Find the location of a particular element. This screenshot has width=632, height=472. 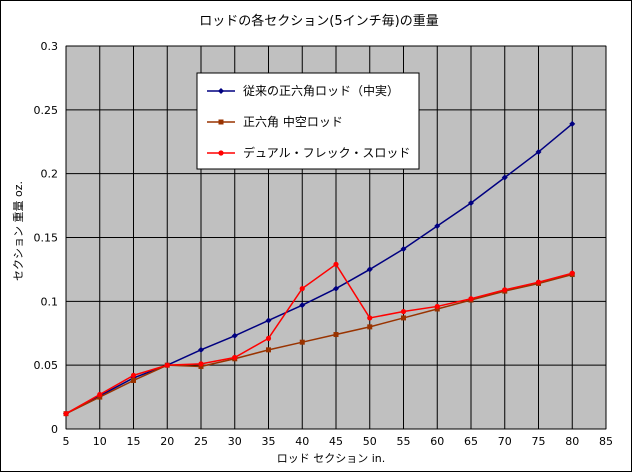

legend-item: デュアル・フレック・スロッド is located at coordinates (308, 152).